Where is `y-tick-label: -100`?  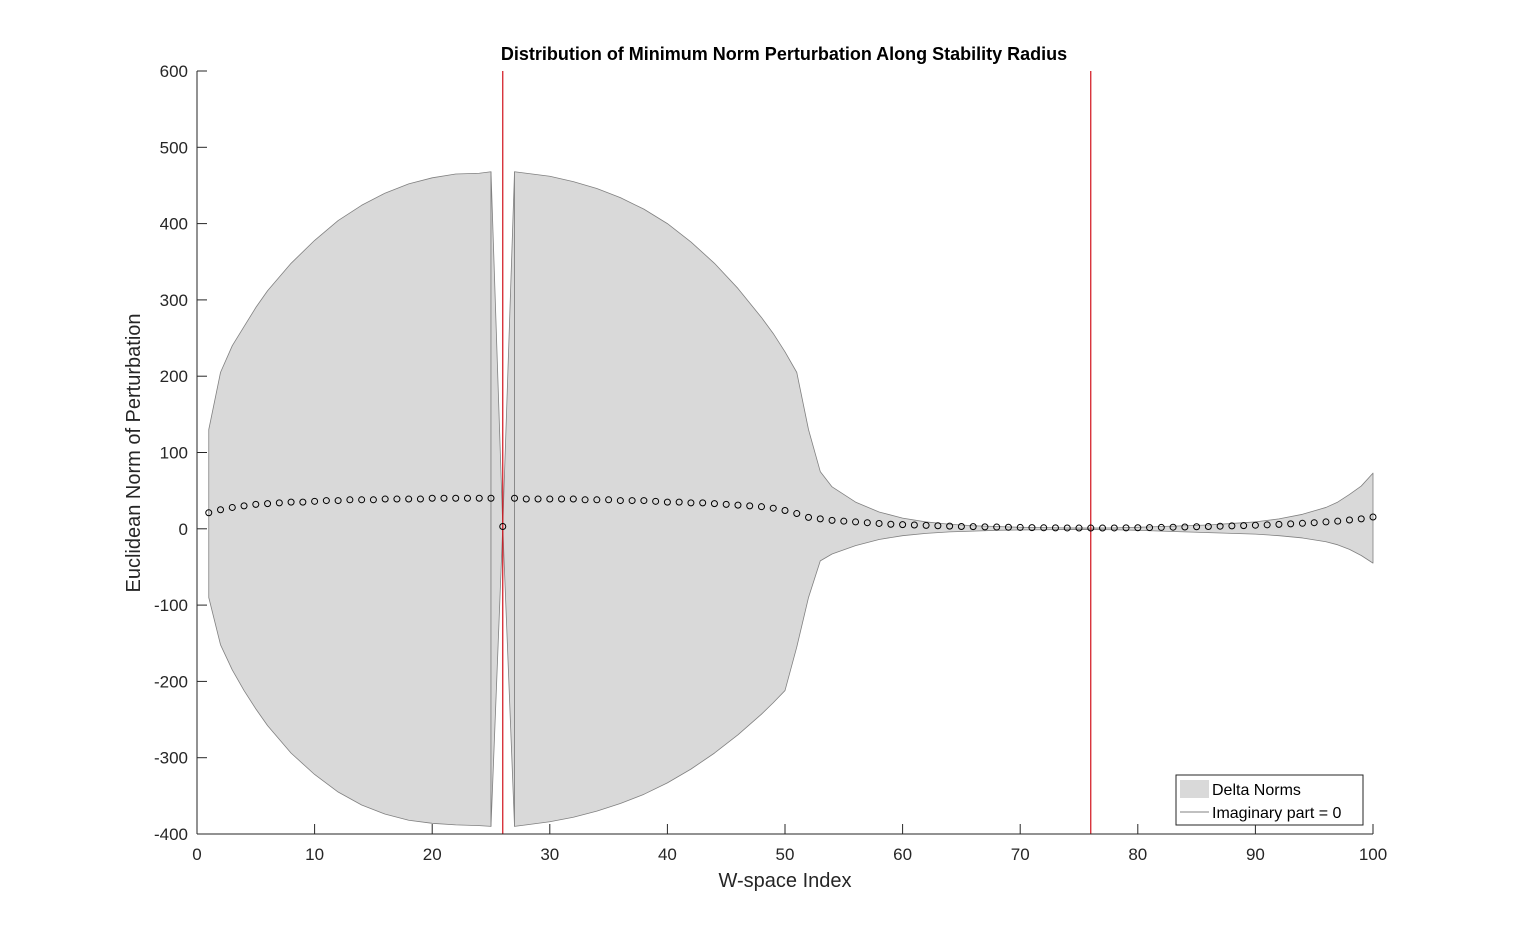 y-tick-label: -100 is located at coordinates (171, 605).